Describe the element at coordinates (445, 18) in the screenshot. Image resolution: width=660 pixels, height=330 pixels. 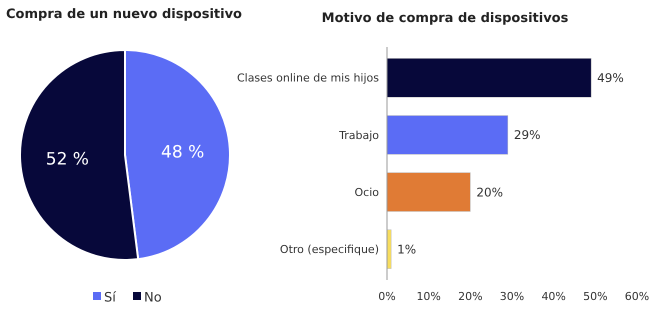
I see `chart-title: Motivo de compra de dispositivos` at that location.